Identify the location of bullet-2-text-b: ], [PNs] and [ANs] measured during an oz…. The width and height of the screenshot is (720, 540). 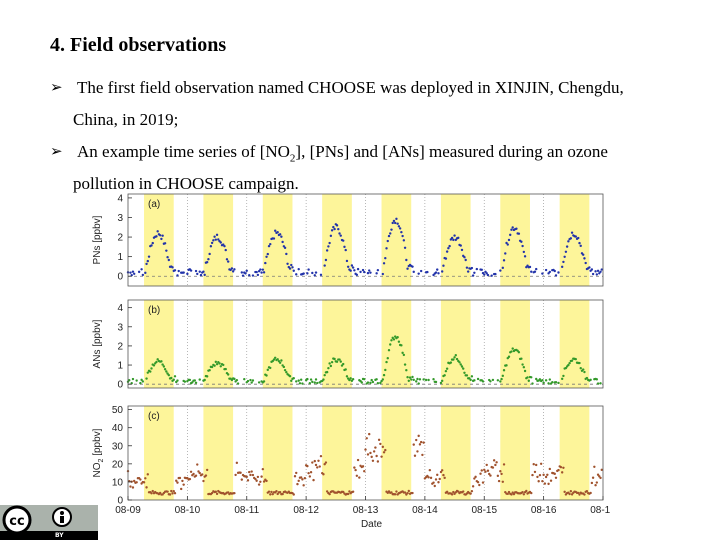
(451, 151).